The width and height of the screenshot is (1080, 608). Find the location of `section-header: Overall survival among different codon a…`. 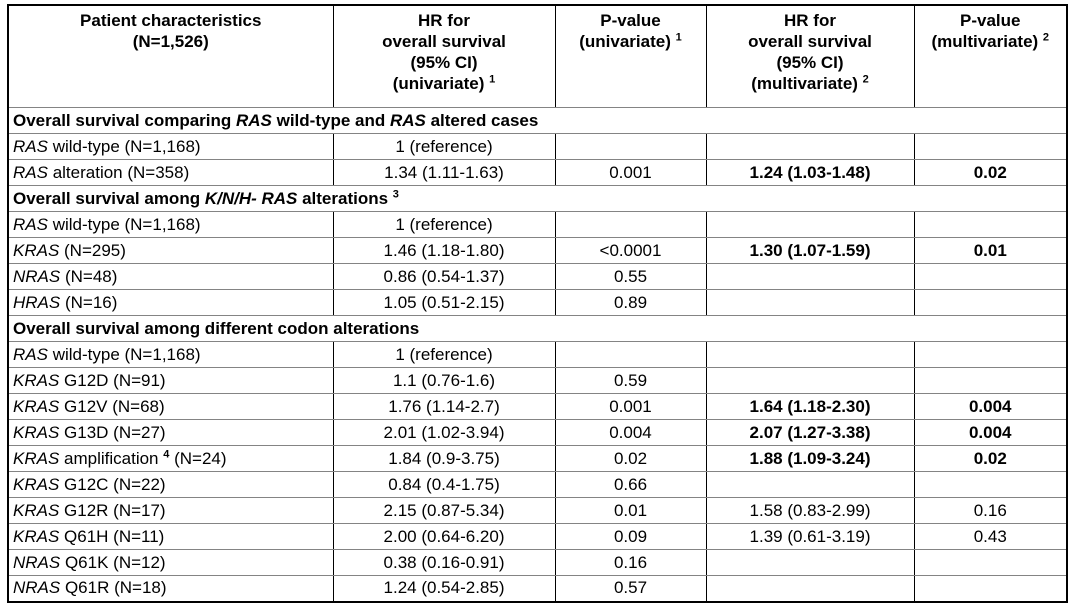

section-header: Overall survival among different codon a… is located at coordinates (537, 328).